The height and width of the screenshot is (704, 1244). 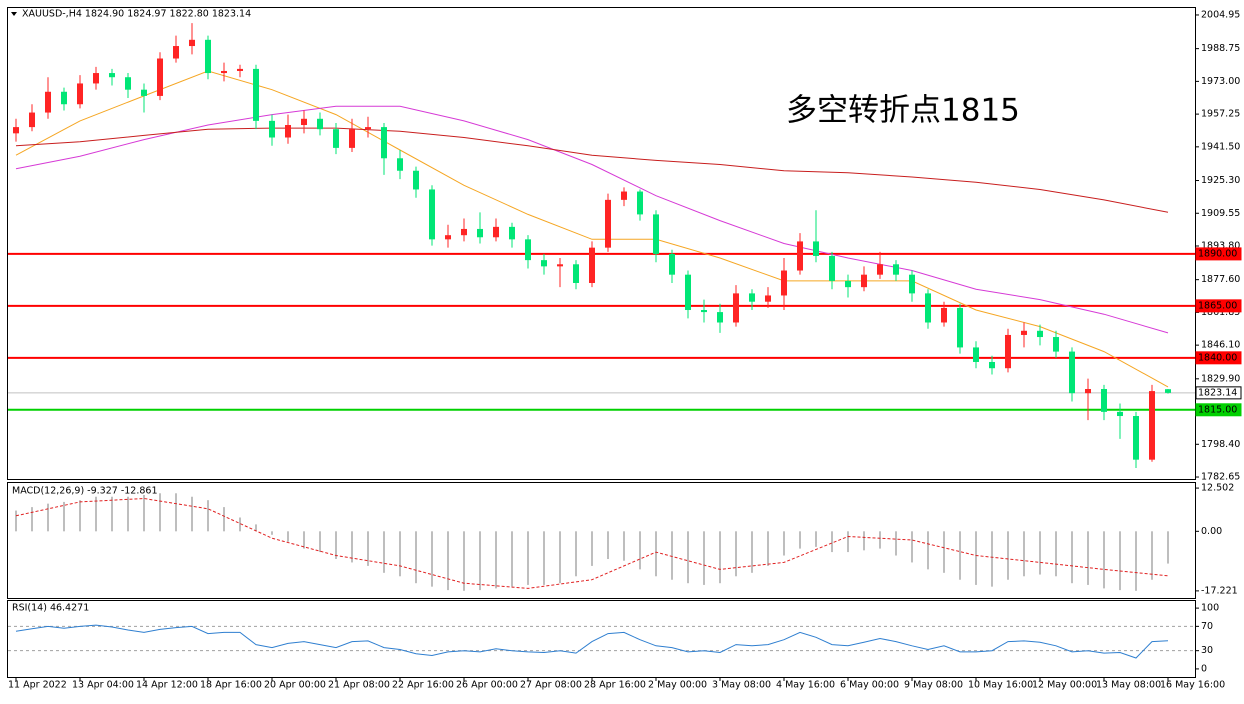 I want to click on y-tick-label: 0.00, so click(x=1211, y=531).